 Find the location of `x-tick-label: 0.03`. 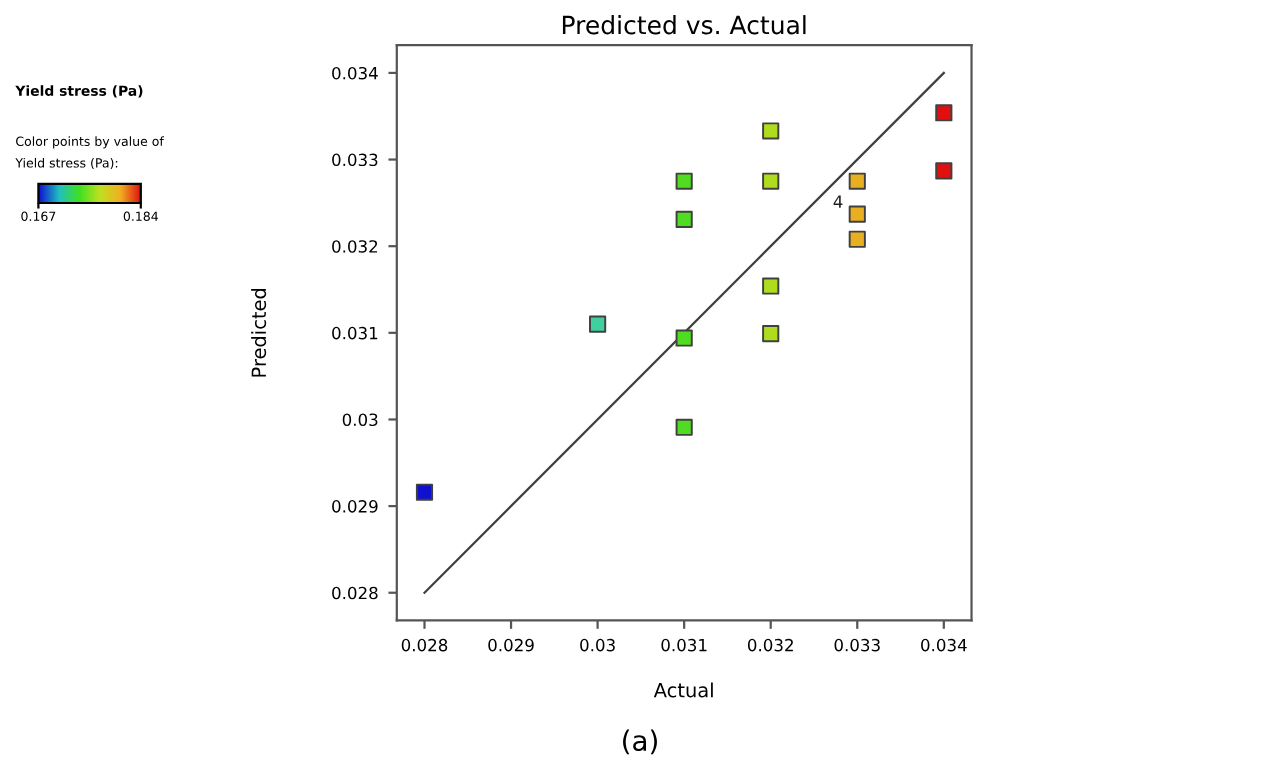

x-tick-label: 0.03 is located at coordinates (597, 645).